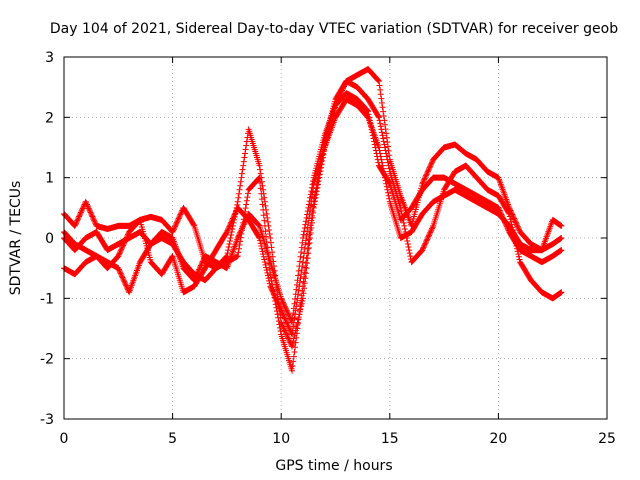 This screenshot has width=640, height=480. I want to click on y-tick-label: 3, so click(49, 58).